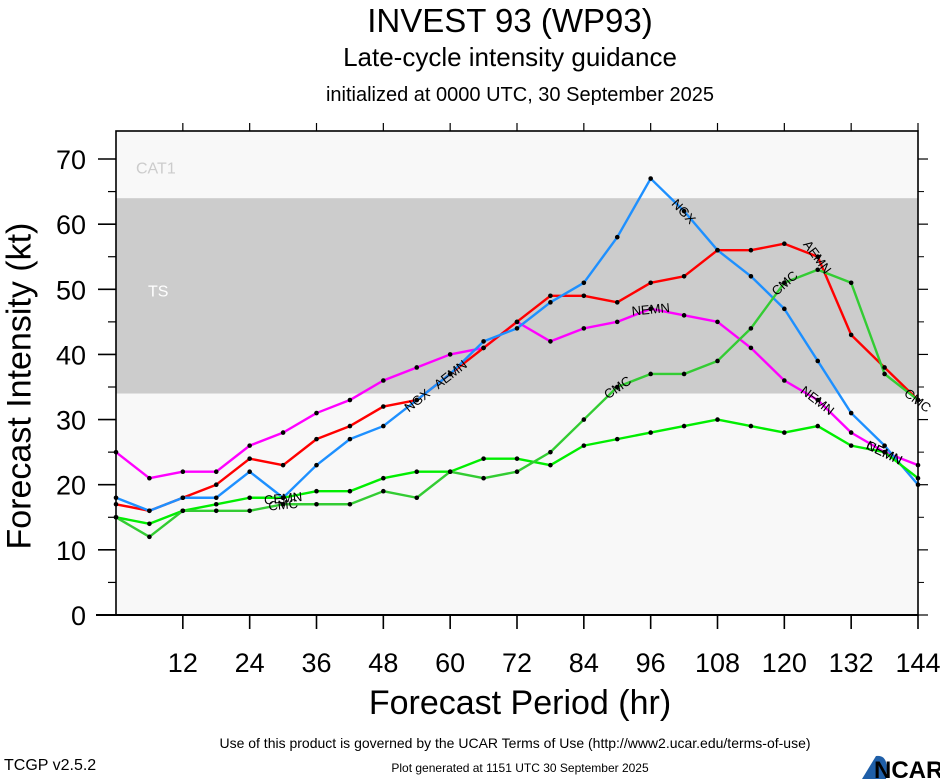 This screenshot has height=780, width=940. I want to click on x-tick-label: 132, so click(851, 663).